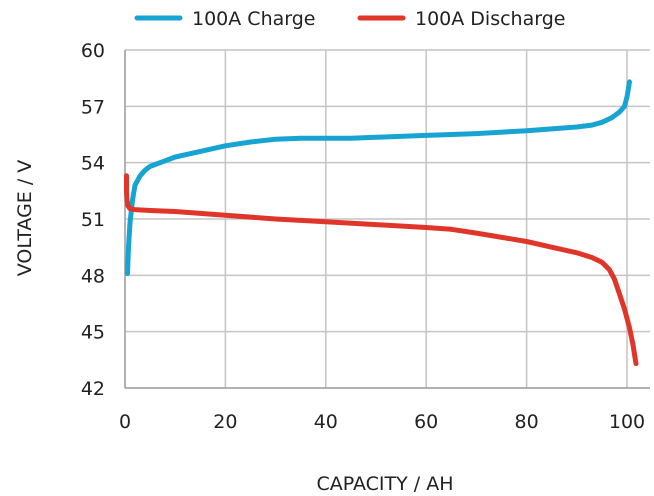 The width and height of the screenshot is (654, 496). Describe the element at coordinates (93, 333) in the screenshot. I see `y-tick-label: 45` at that location.